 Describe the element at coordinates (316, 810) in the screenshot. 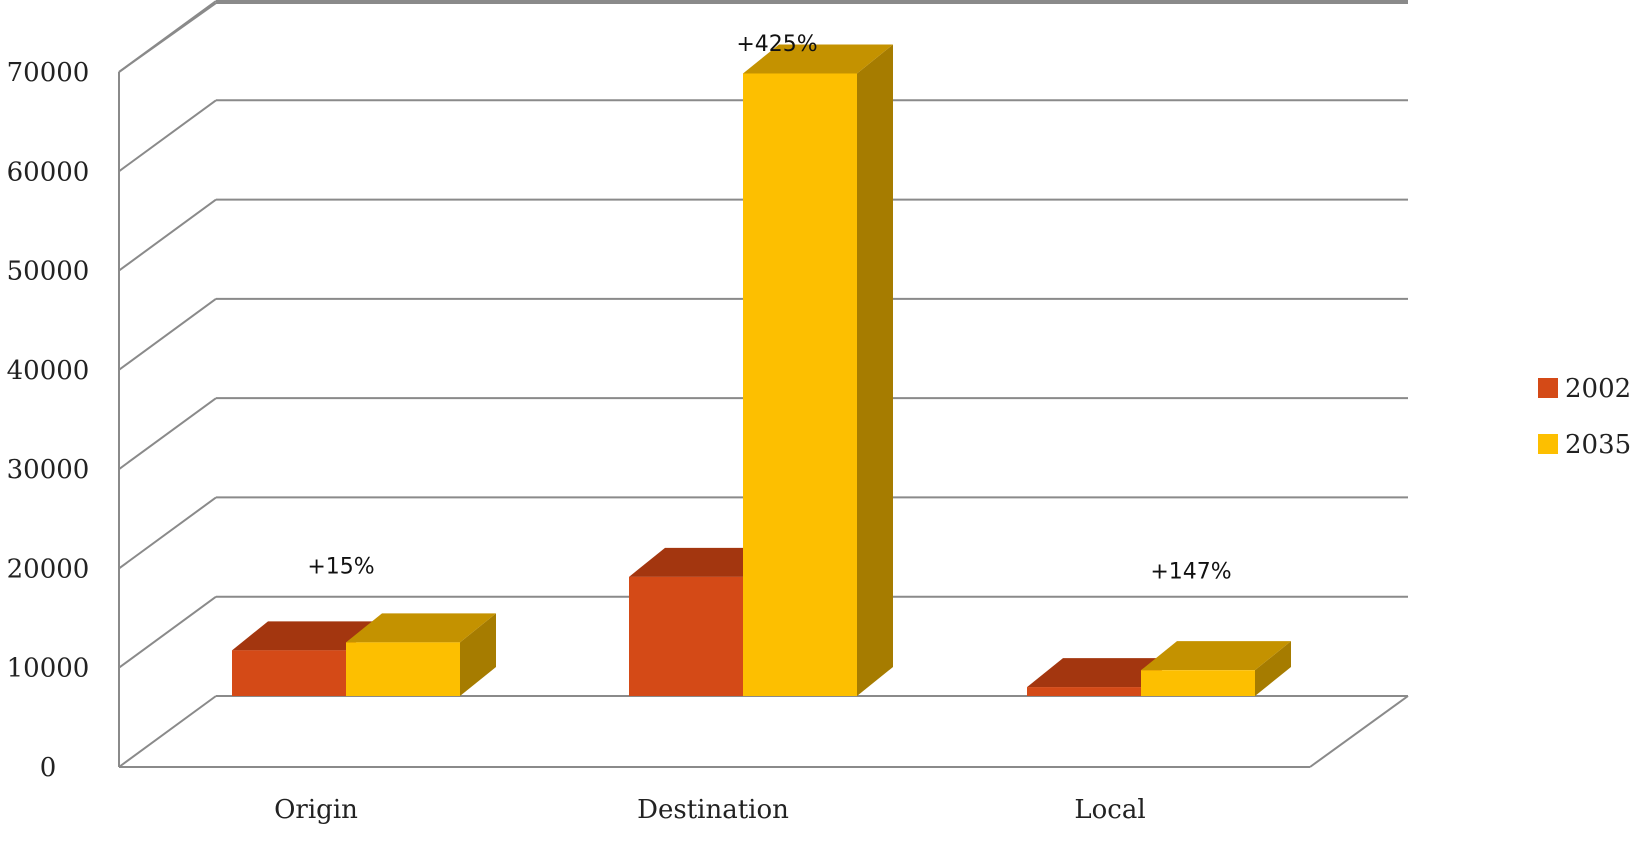

I see `x-tick-label: Origin` at that location.